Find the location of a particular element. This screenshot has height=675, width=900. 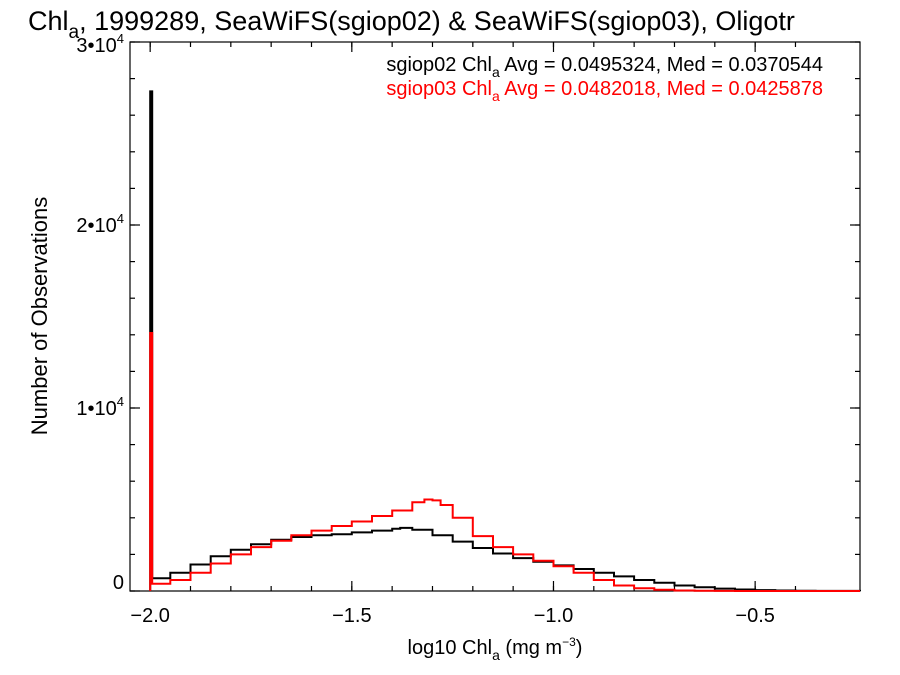

x-tick-label: −1.5 is located at coordinates (351, 616).